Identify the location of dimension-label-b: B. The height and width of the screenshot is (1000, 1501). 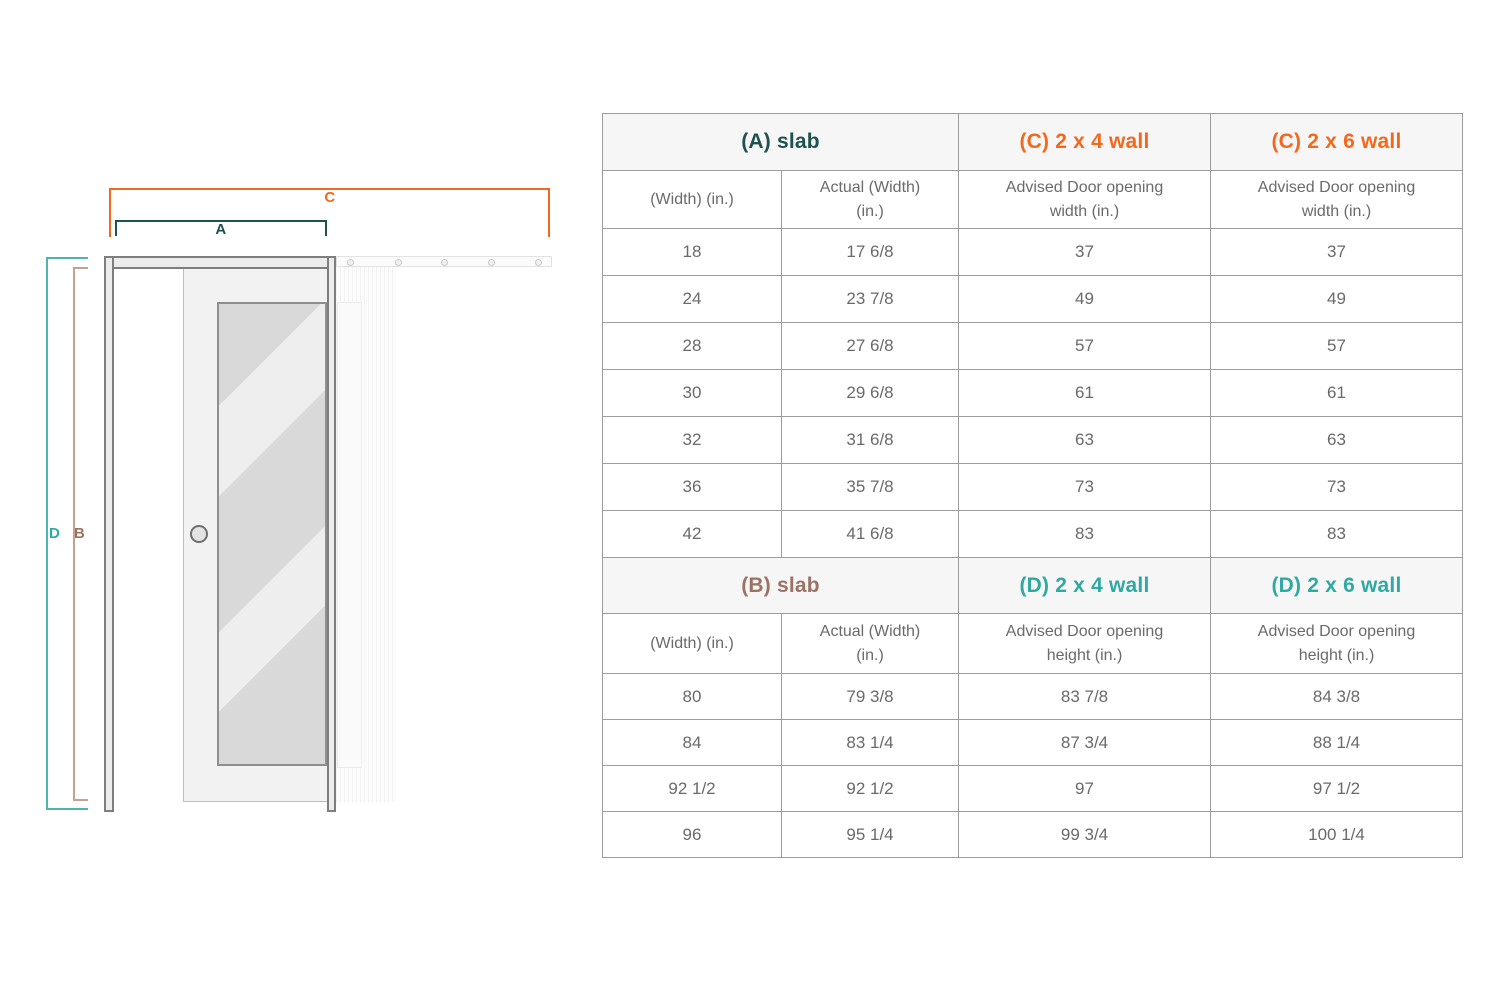
(80, 533).